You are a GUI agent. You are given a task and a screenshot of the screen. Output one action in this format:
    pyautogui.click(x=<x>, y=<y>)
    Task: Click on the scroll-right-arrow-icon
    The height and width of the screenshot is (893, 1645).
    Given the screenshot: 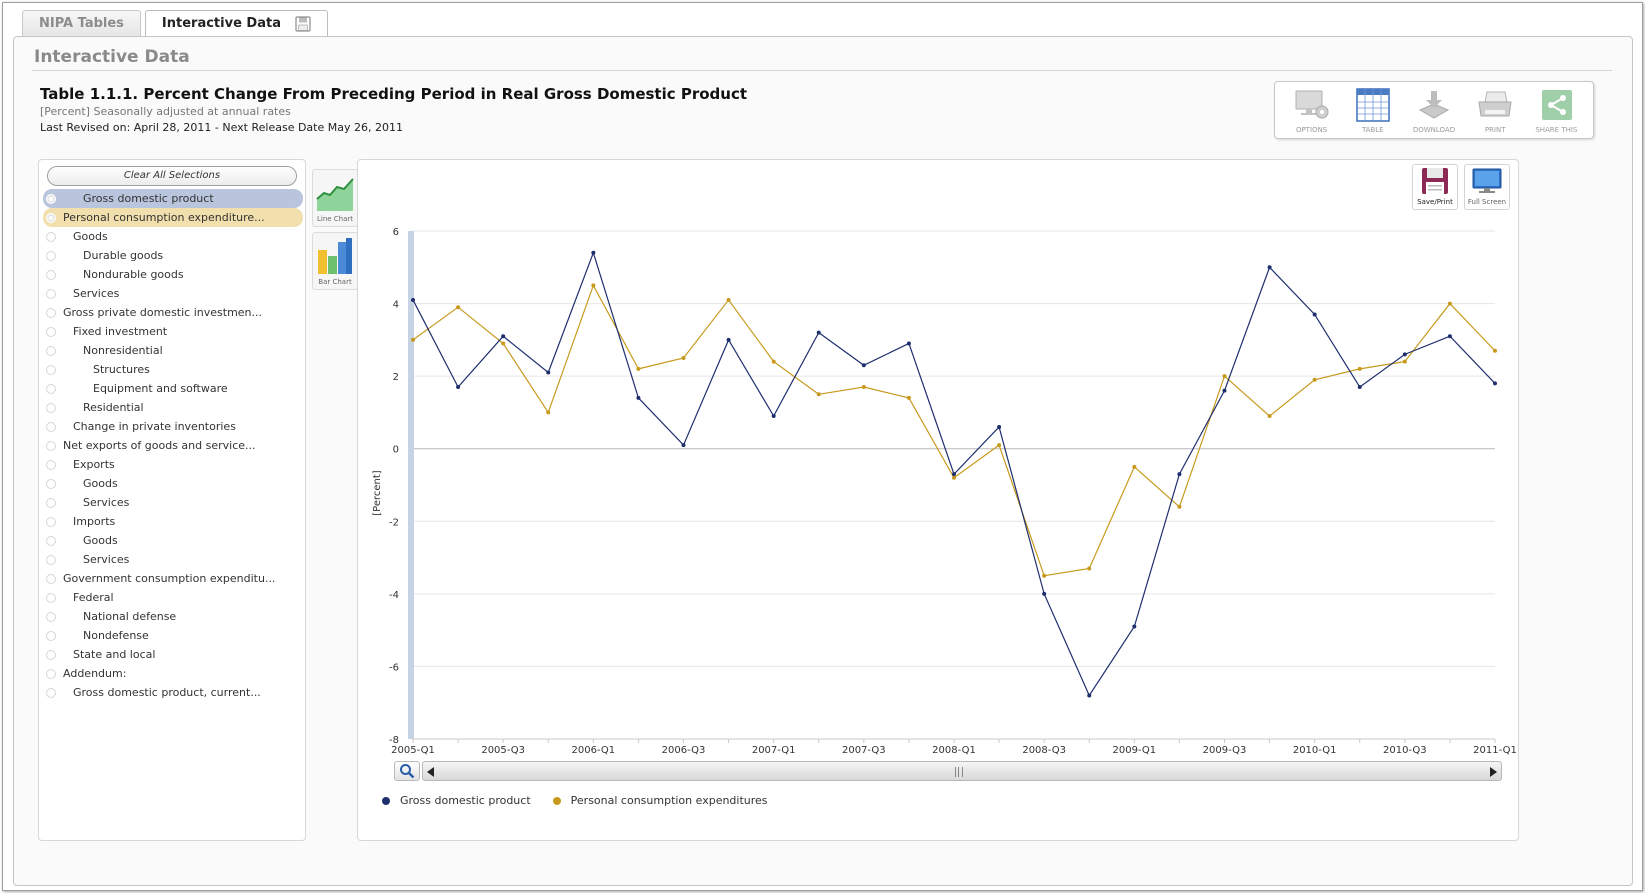 What is the action you would take?
    pyautogui.click(x=1493, y=772)
    